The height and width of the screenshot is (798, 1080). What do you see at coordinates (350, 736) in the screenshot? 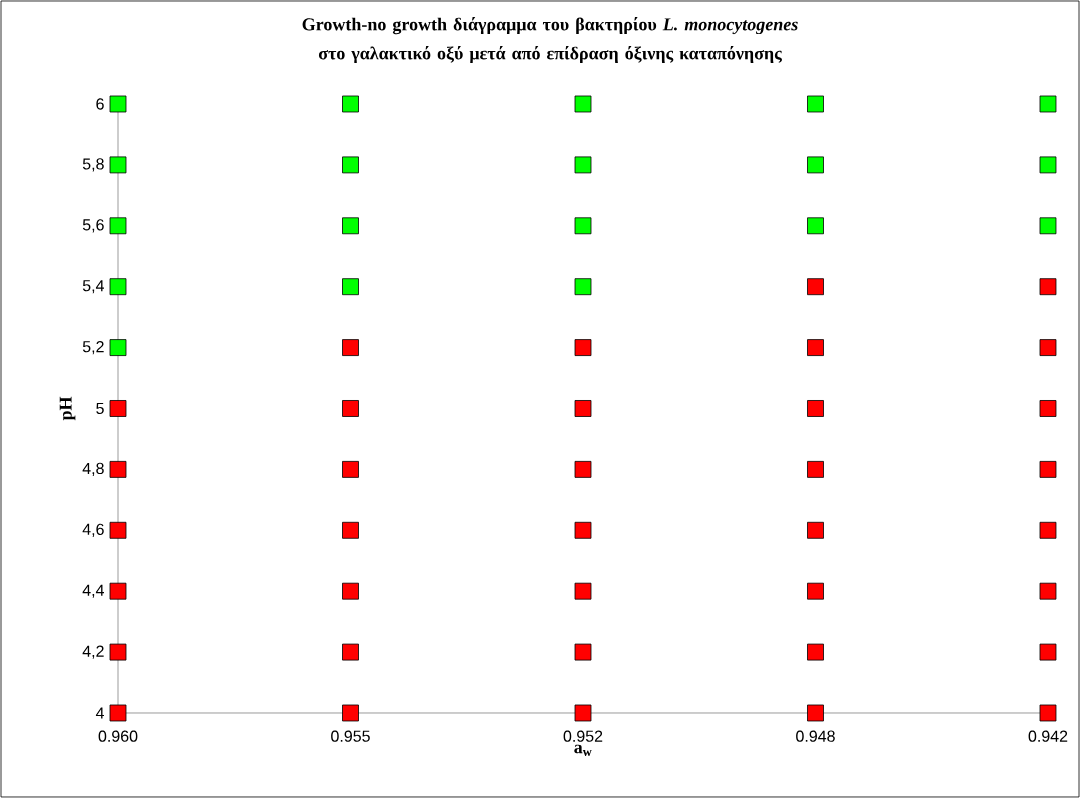
I see `x-tick-label: 0.955` at bounding box center [350, 736].